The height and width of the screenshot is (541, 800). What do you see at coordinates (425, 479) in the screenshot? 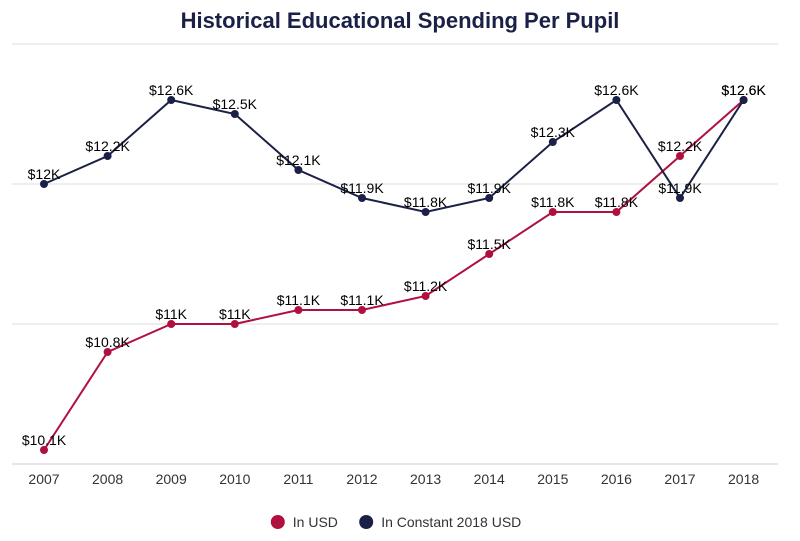
I see `x-tick-label: 2013` at bounding box center [425, 479].